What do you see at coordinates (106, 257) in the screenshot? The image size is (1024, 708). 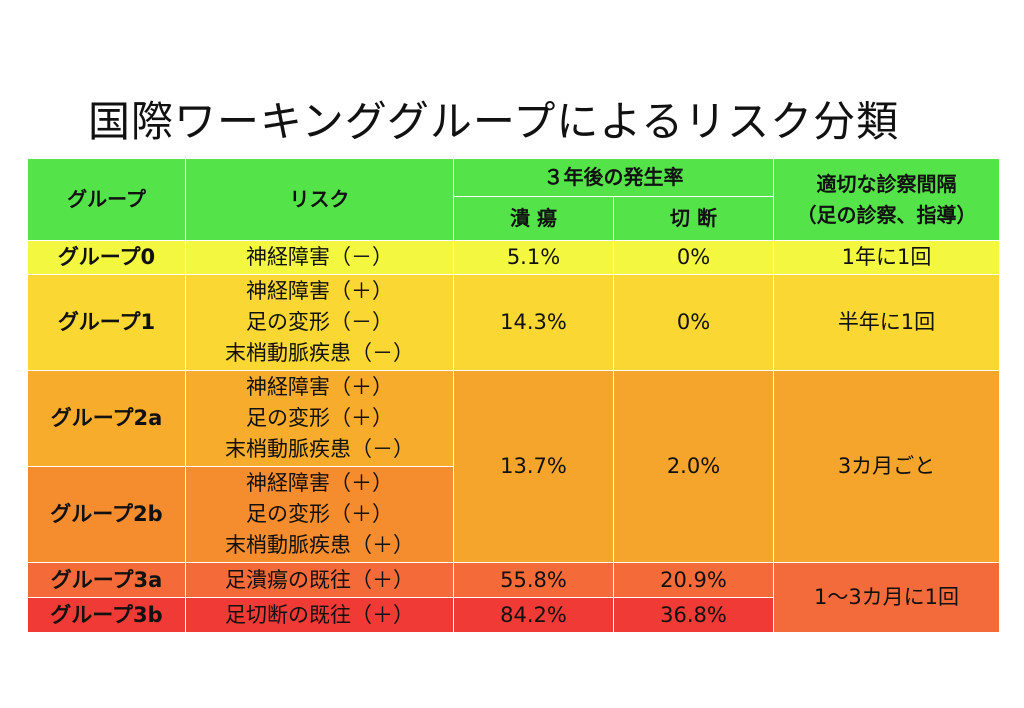 I see `group-label: グループ0` at bounding box center [106, 257].